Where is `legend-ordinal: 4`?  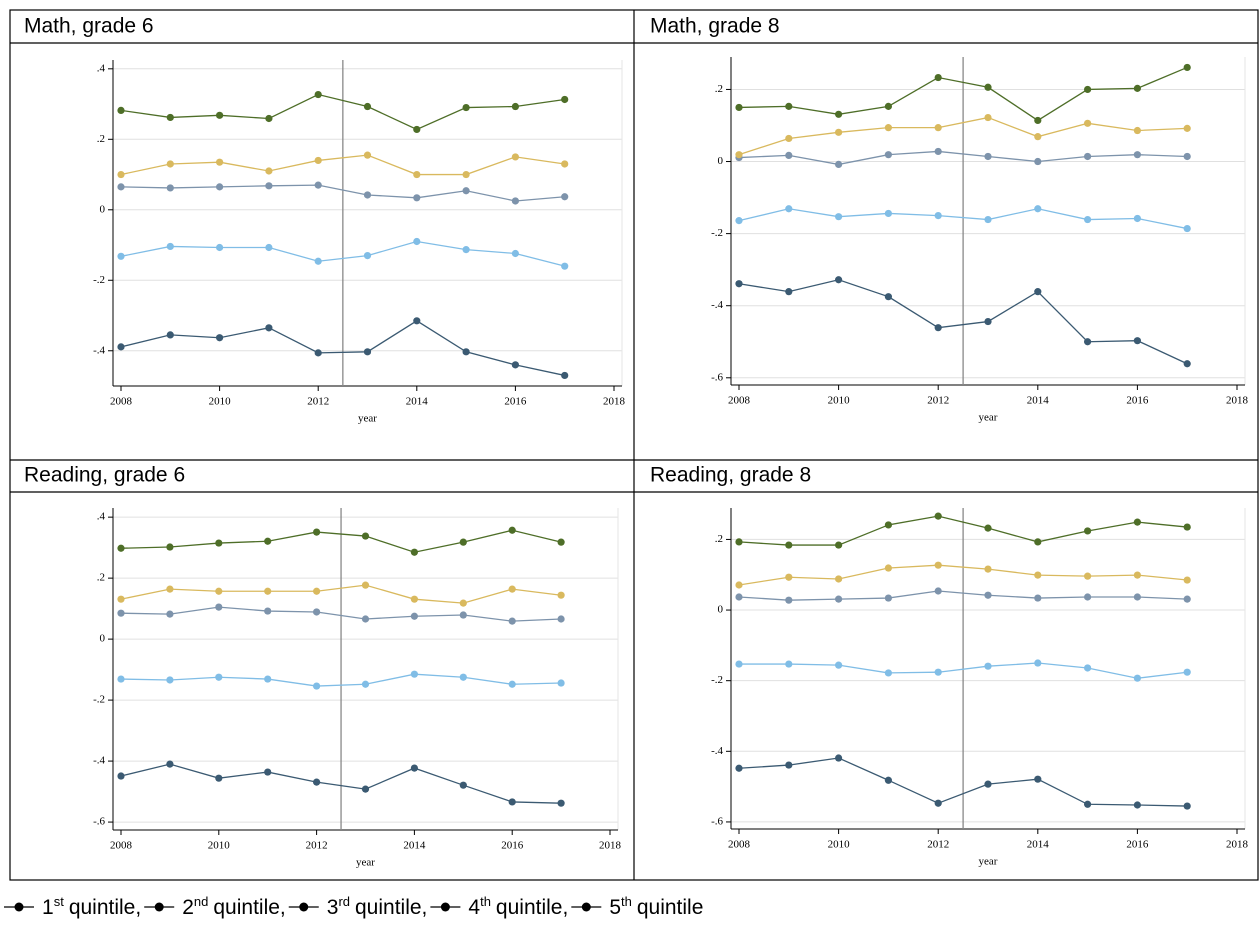
legend-ordinal: 4 is located at coordinates (474, 907).